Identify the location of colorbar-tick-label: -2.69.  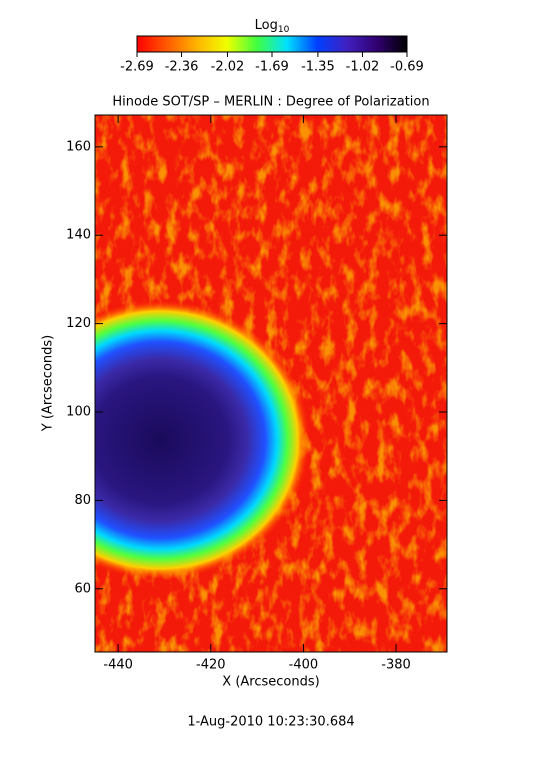
(137, 67).